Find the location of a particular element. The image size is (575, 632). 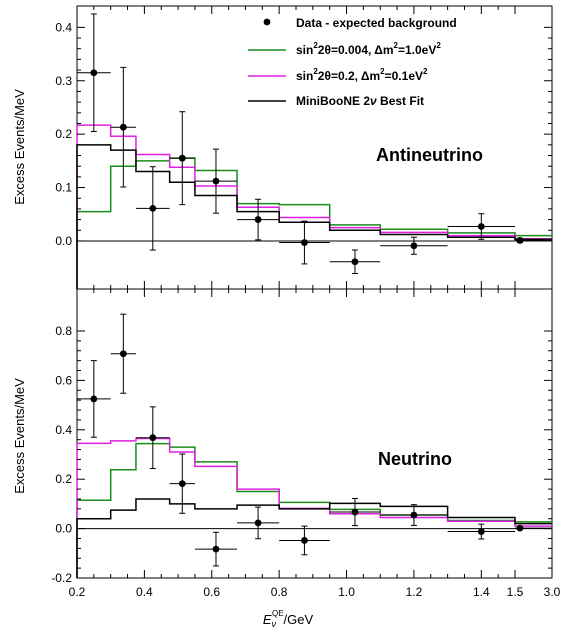

antineutrino-y-tick-label: 0.1 is located at coordinates (63, 188).